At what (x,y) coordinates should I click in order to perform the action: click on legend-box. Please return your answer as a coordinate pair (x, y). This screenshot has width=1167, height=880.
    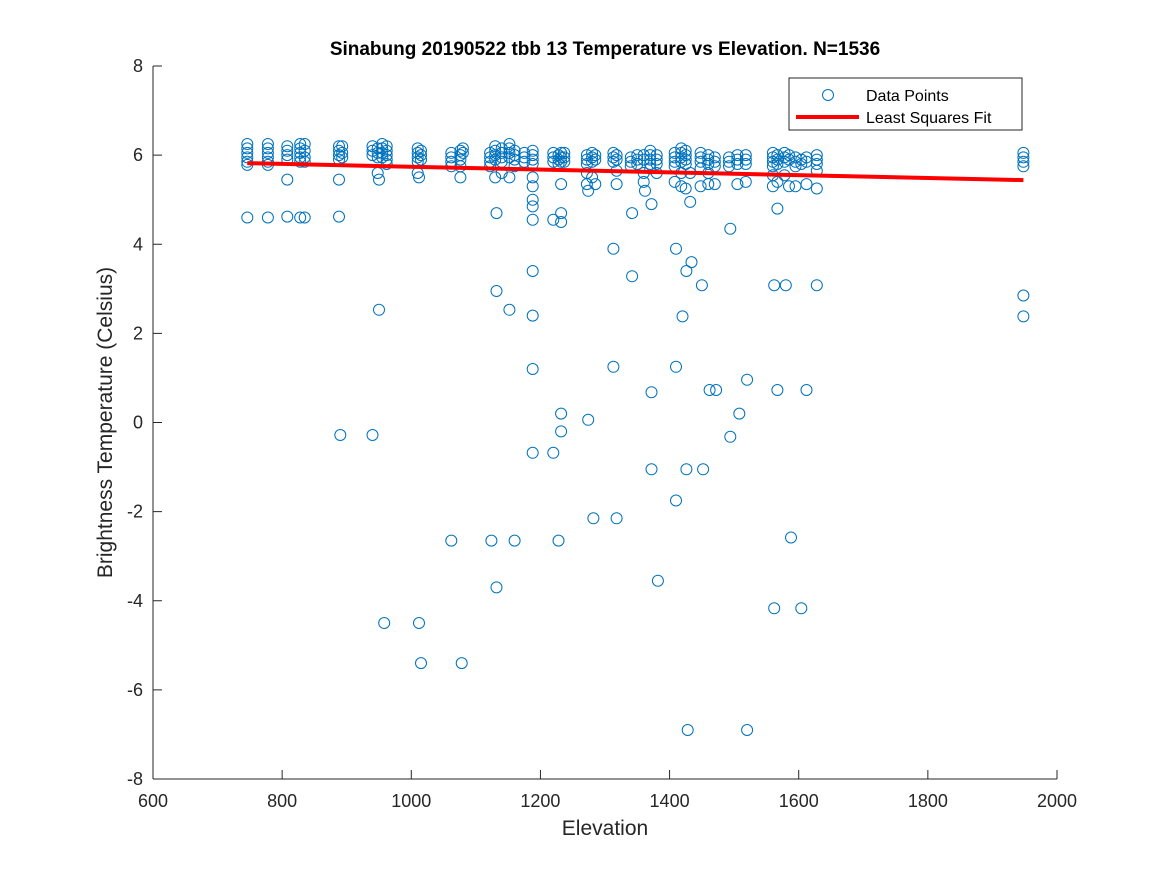
    Looking at the image, I should click on (905, 104).